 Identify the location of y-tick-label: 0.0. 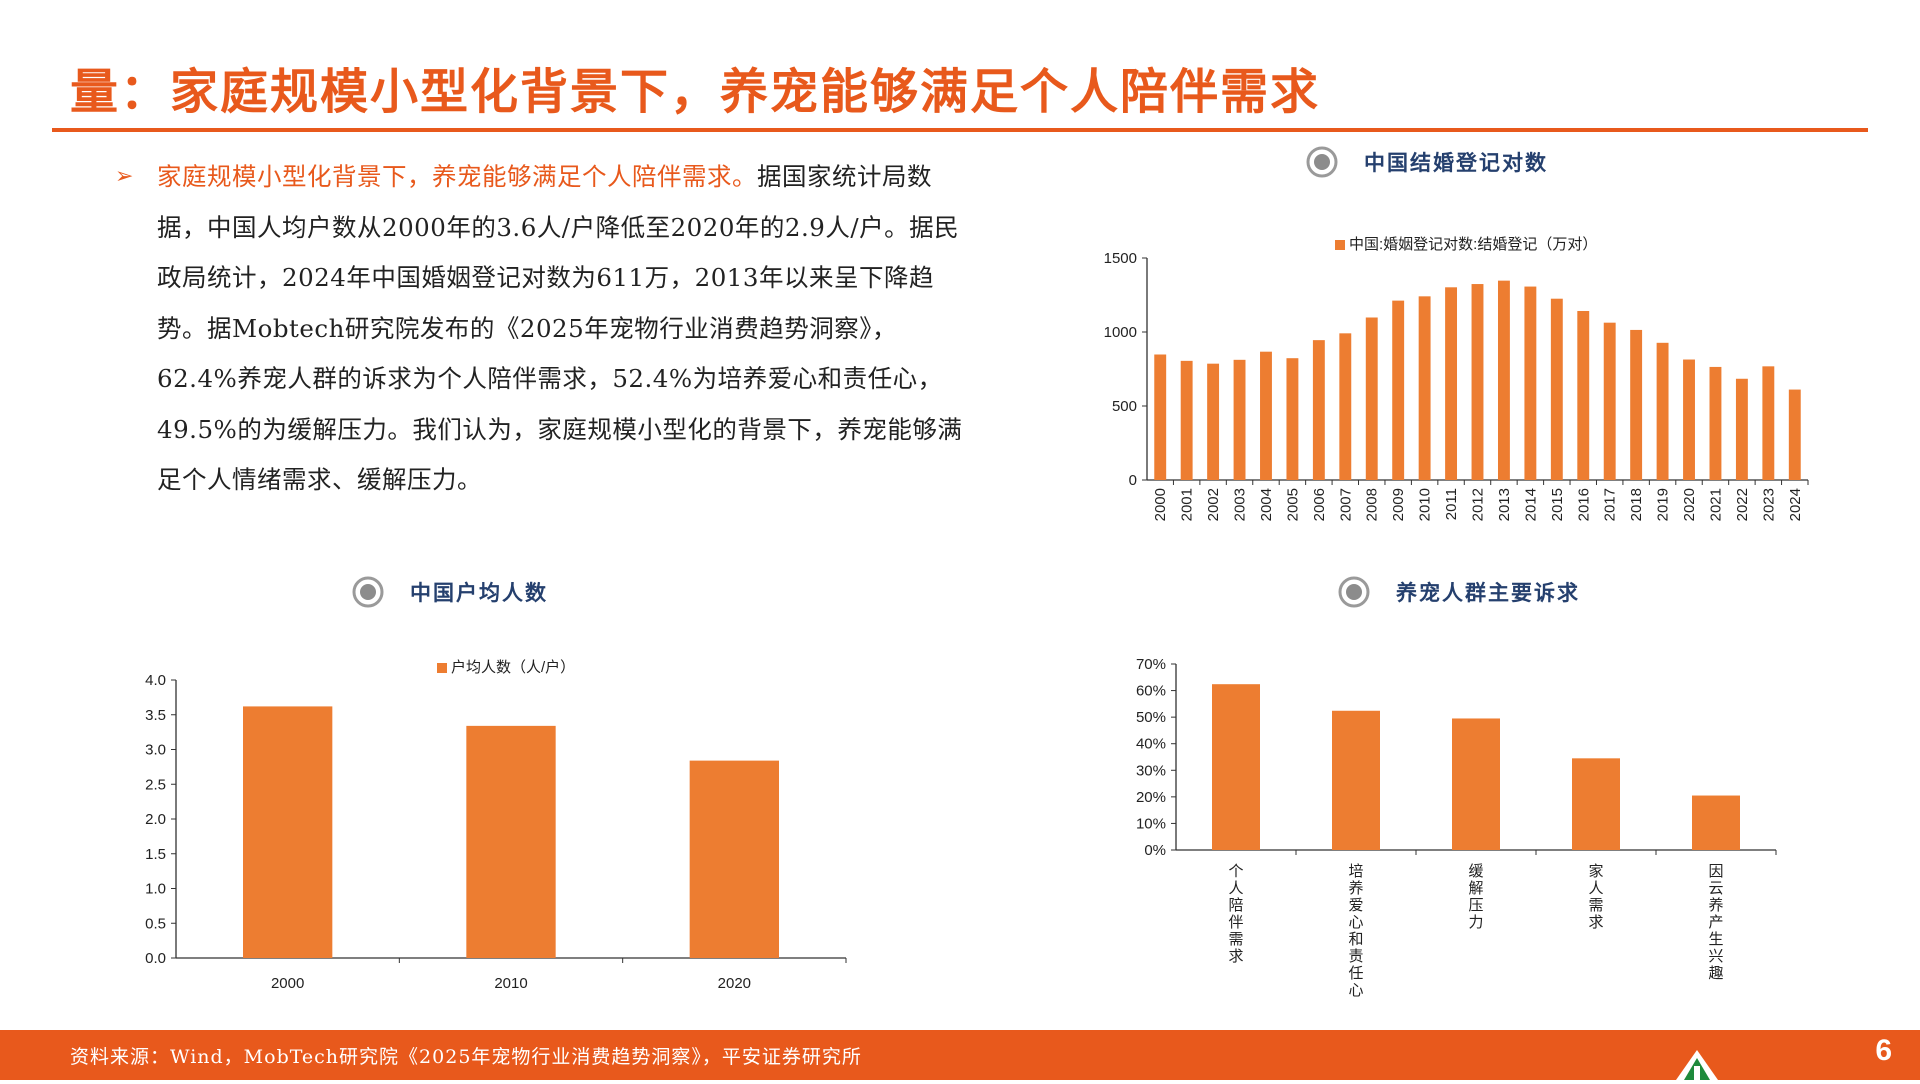
(155, 958).